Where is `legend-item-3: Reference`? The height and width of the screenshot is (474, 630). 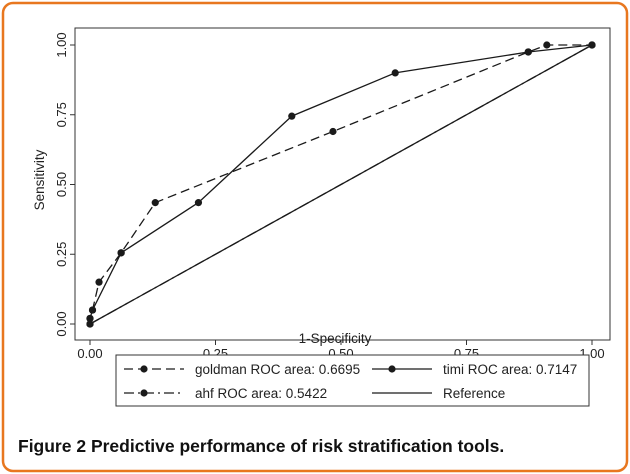
legend-item-3: Reference is located at coordinates (438, 393).